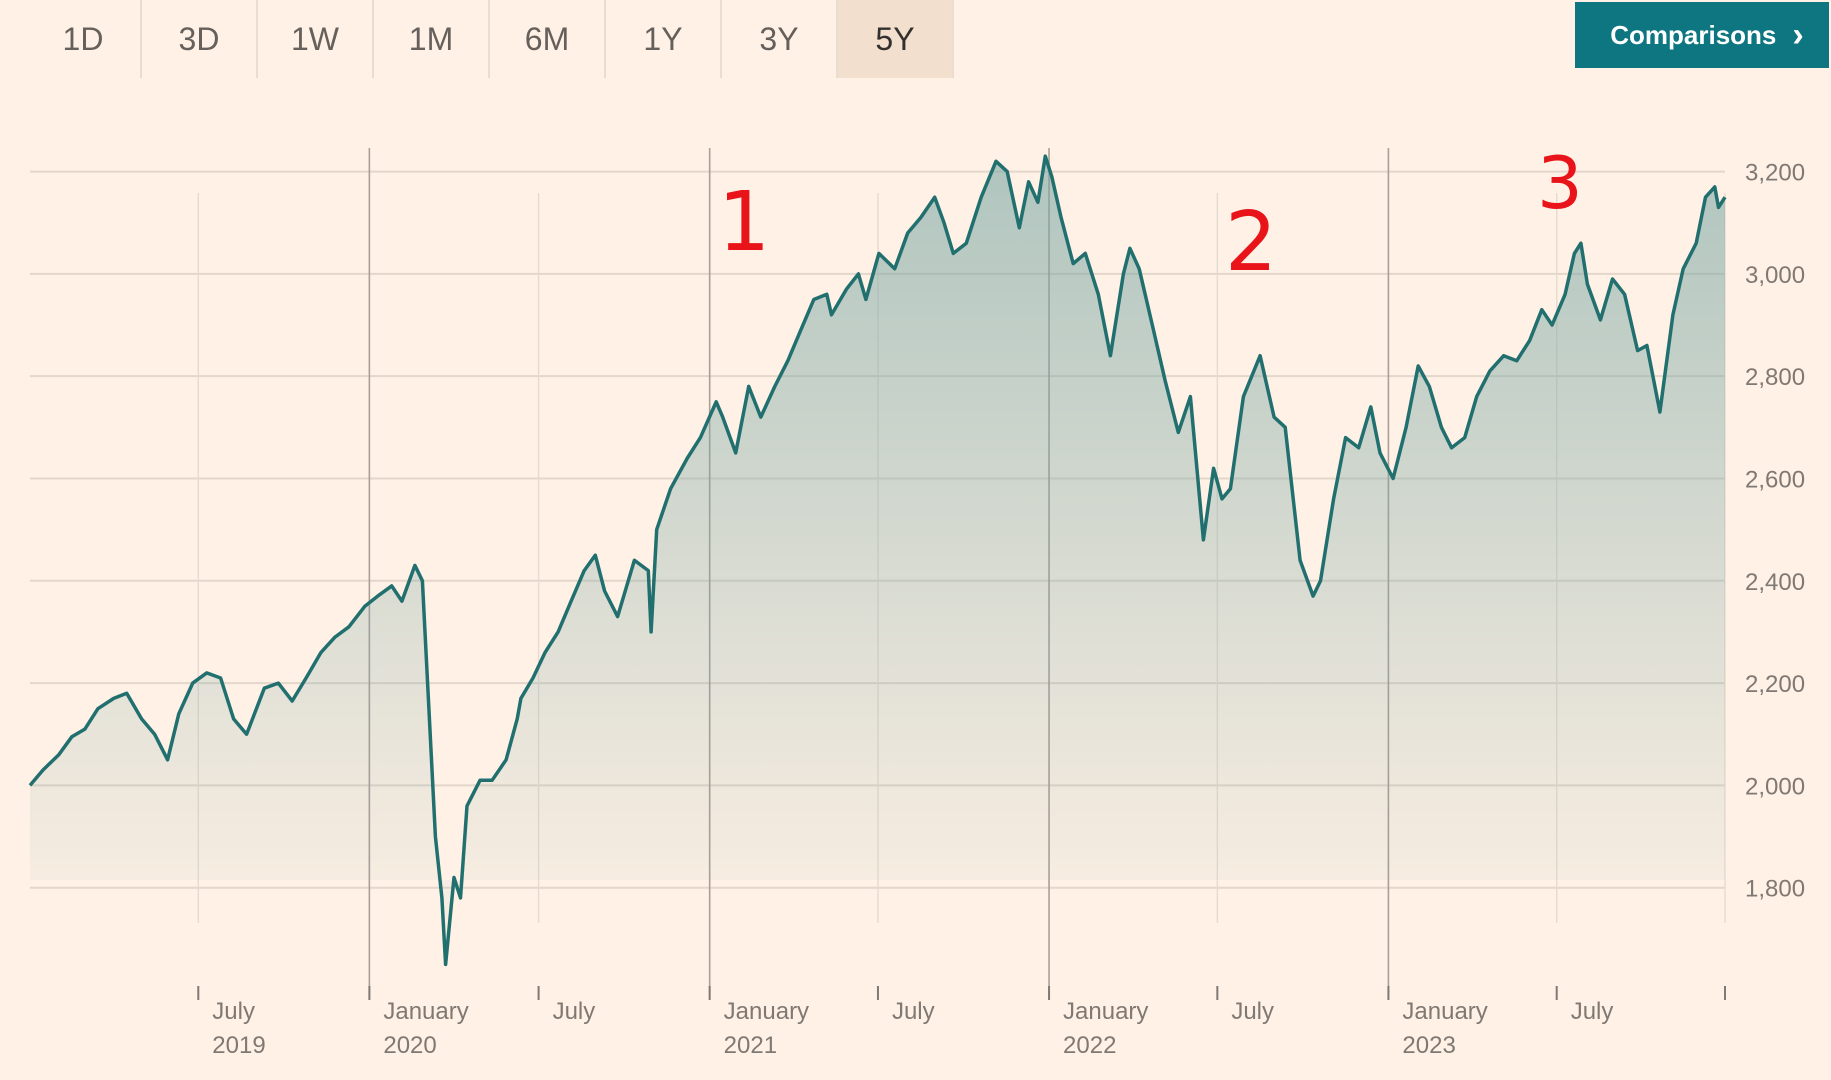 The width and height of the screenshot is (1831, 1080). Describe the element at coordinates (664, 39) in the screenshot. I see `tab-1y: 1Y` at that location.